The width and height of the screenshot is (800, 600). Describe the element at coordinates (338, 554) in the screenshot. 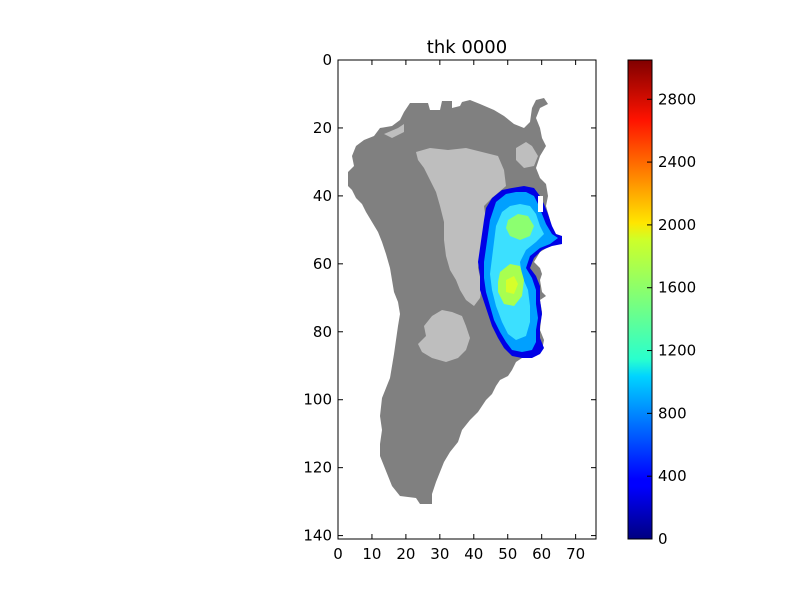

I see `x-tick-label: 0` at that location.